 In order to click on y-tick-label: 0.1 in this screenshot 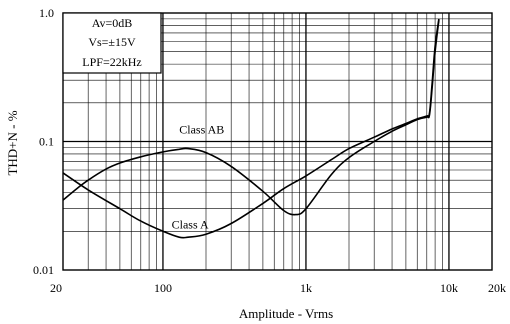, I will do `click(46, 142)`.